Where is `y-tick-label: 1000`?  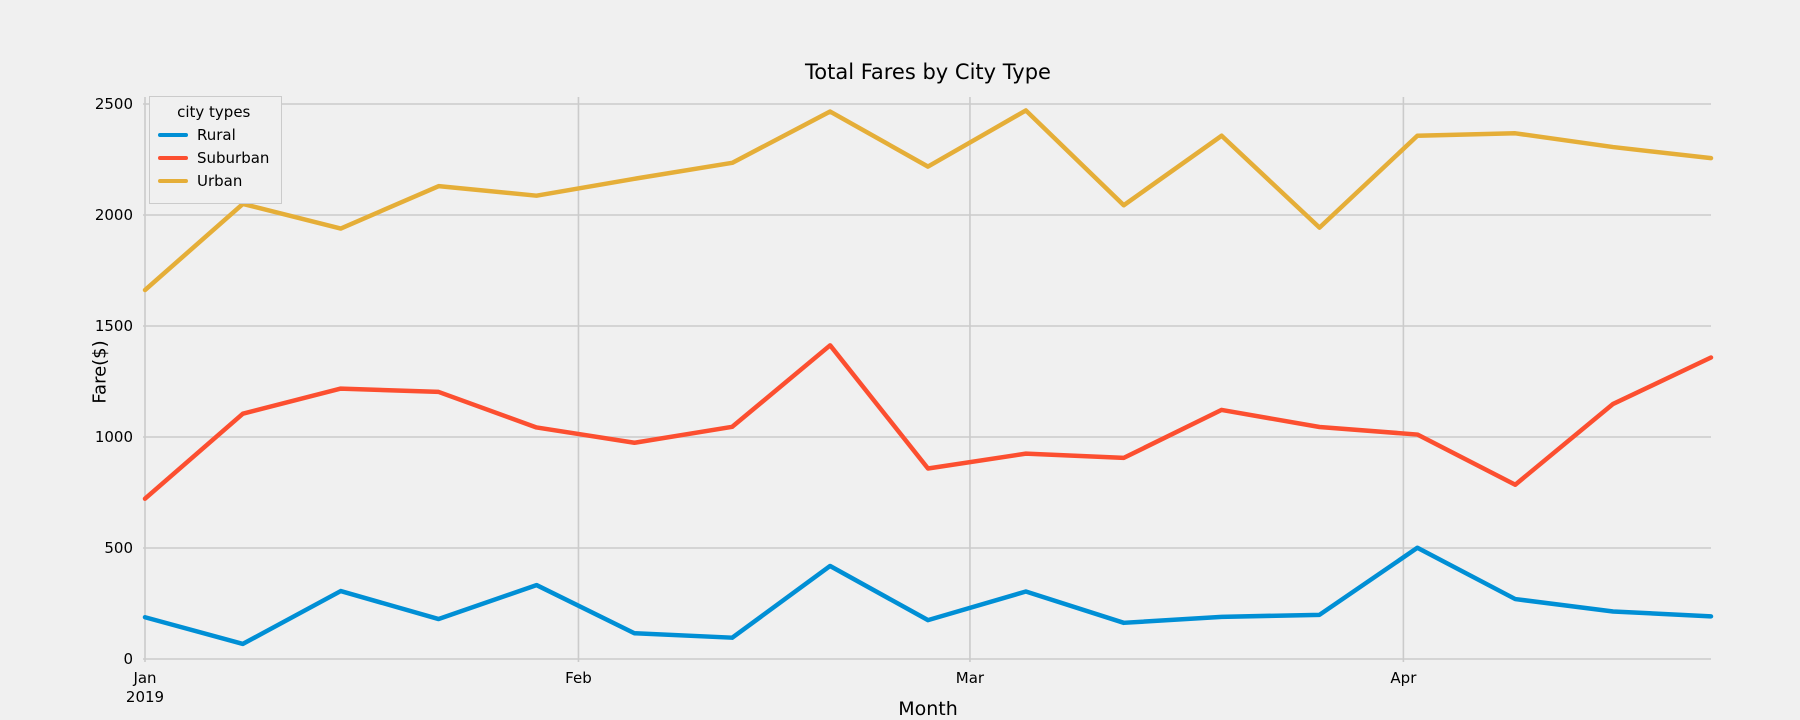
y-tick-label: 1000 is located at coordinates (114, 437).